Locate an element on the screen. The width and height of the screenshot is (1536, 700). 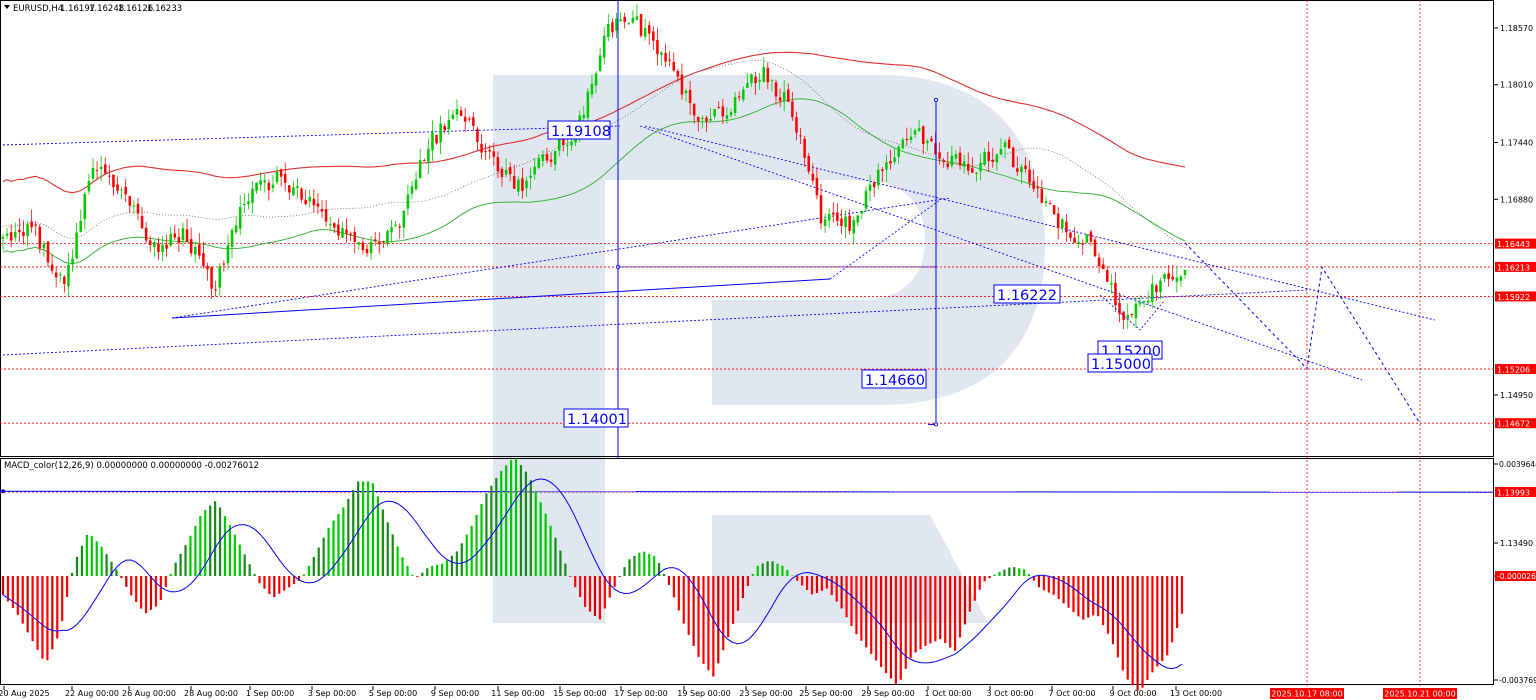
anchor-point is located at coordinates (936, 424).